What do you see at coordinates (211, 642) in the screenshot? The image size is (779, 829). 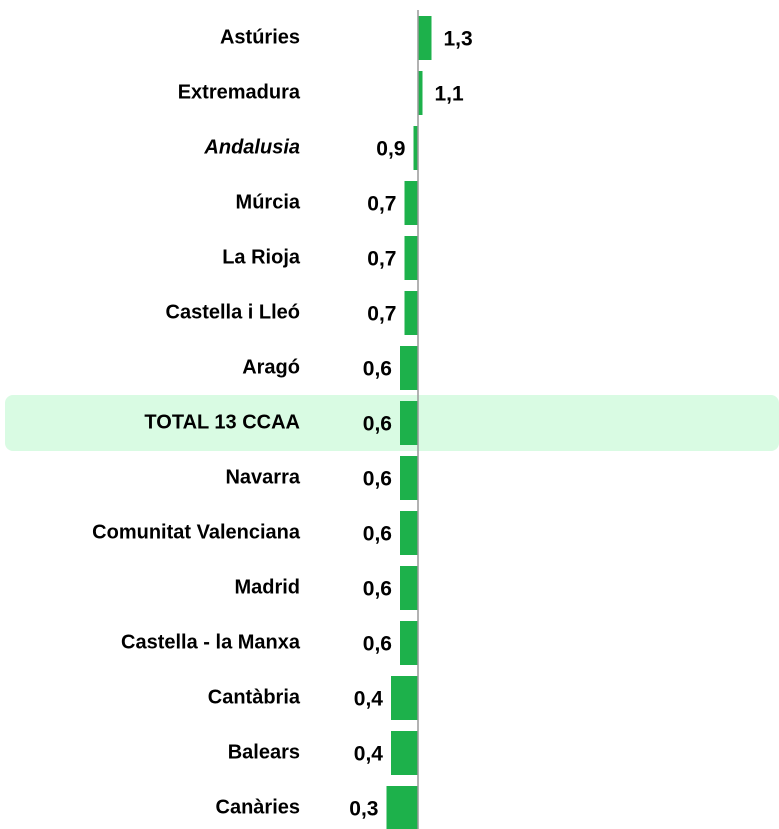 I see `category-label: Castella - la Manxa` at bounding box center [211, 642].